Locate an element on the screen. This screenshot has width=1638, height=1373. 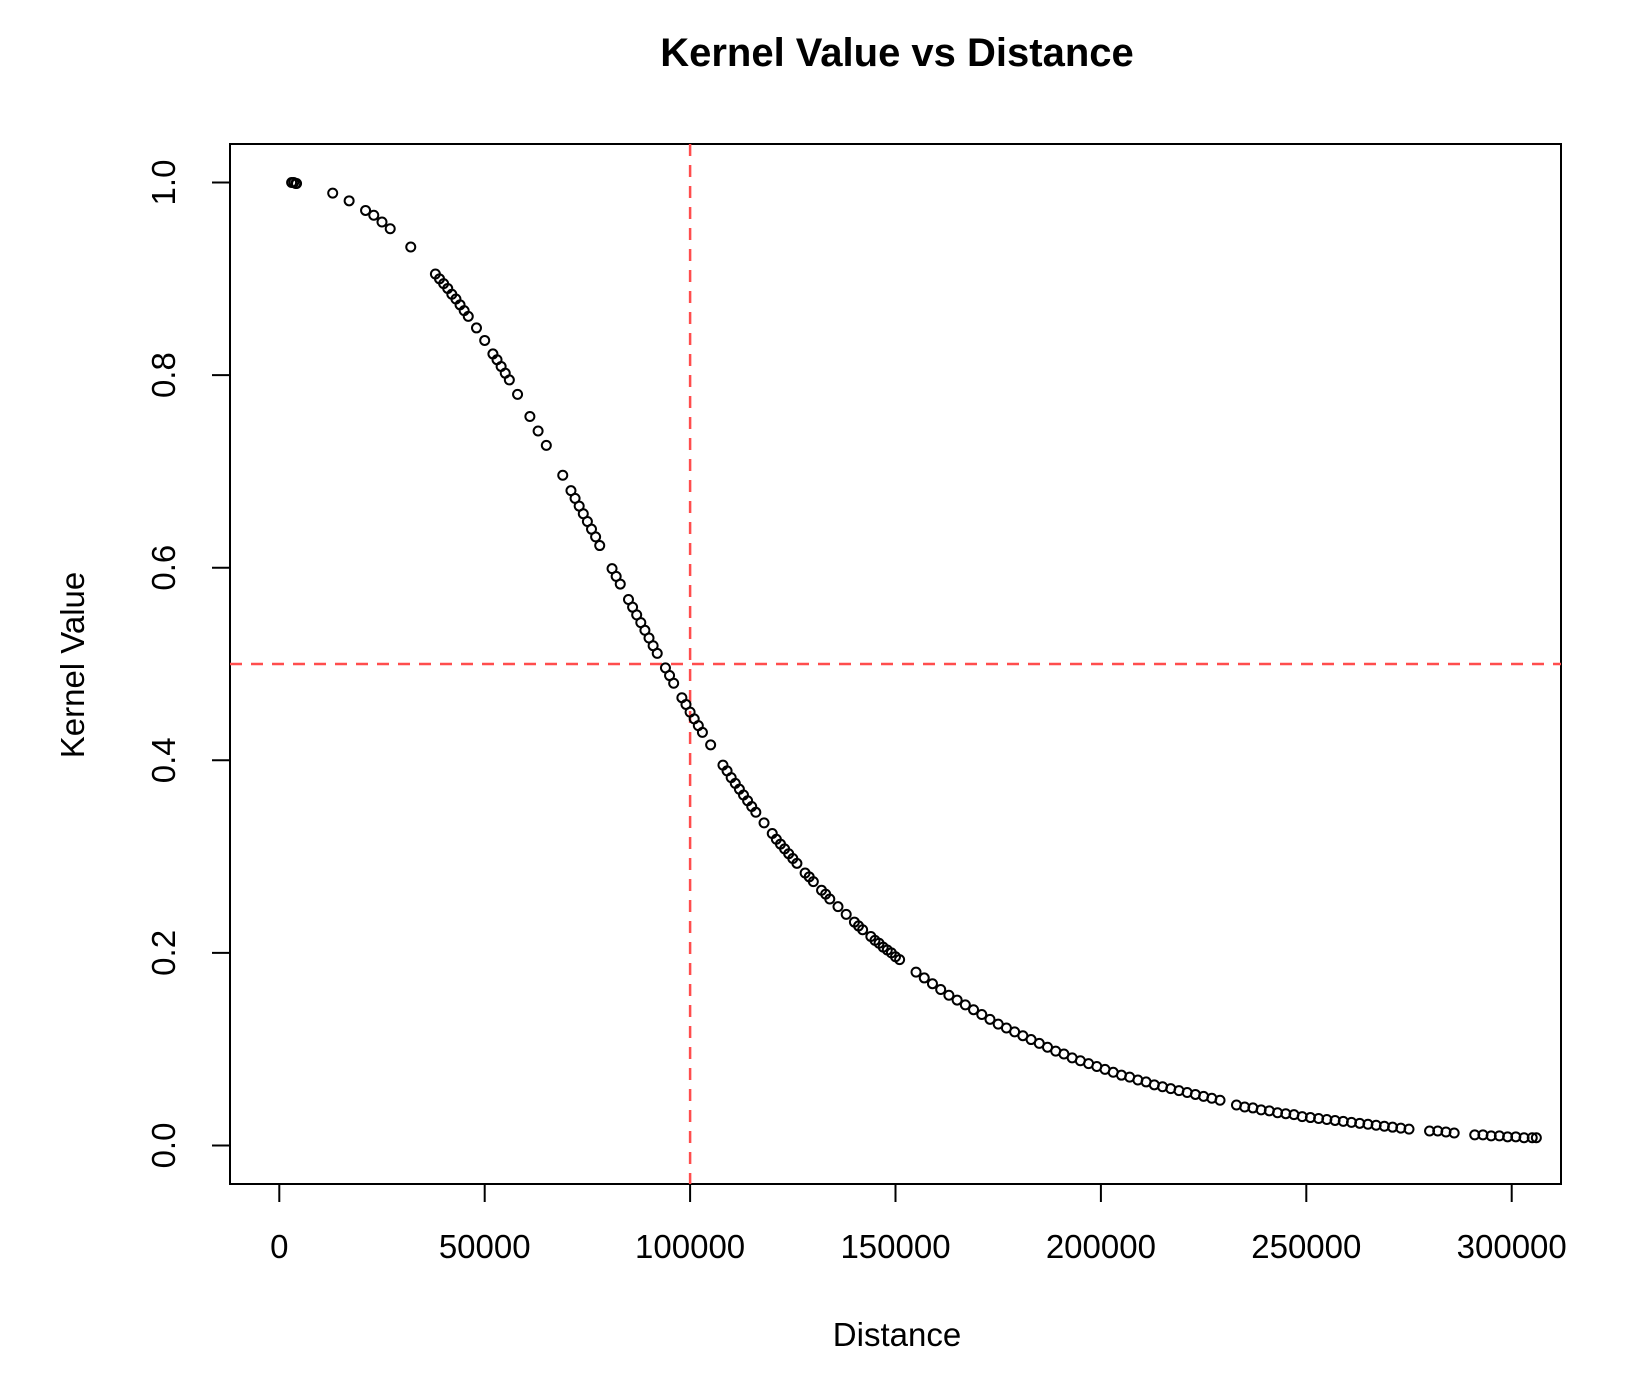
y-tick-label: 0.0 is located at coordinates (163, 1146).